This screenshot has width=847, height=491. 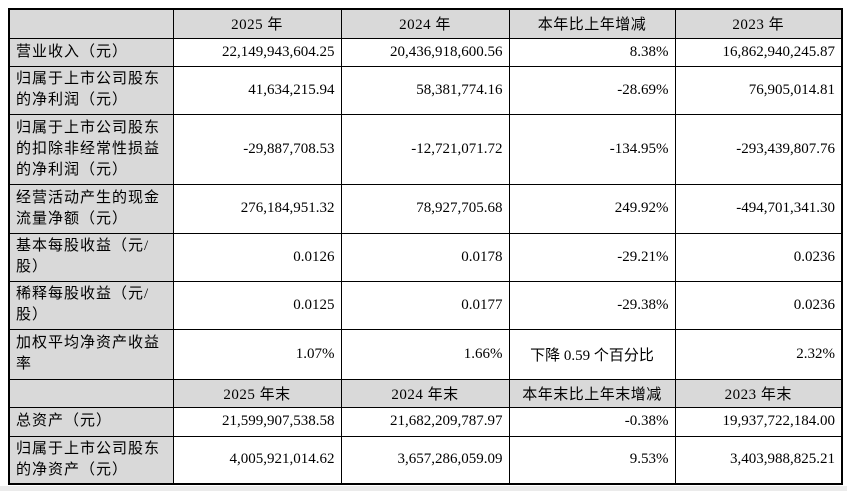 I want to click on value-cell: -12,721,071.72, so click(x=425, y=149).